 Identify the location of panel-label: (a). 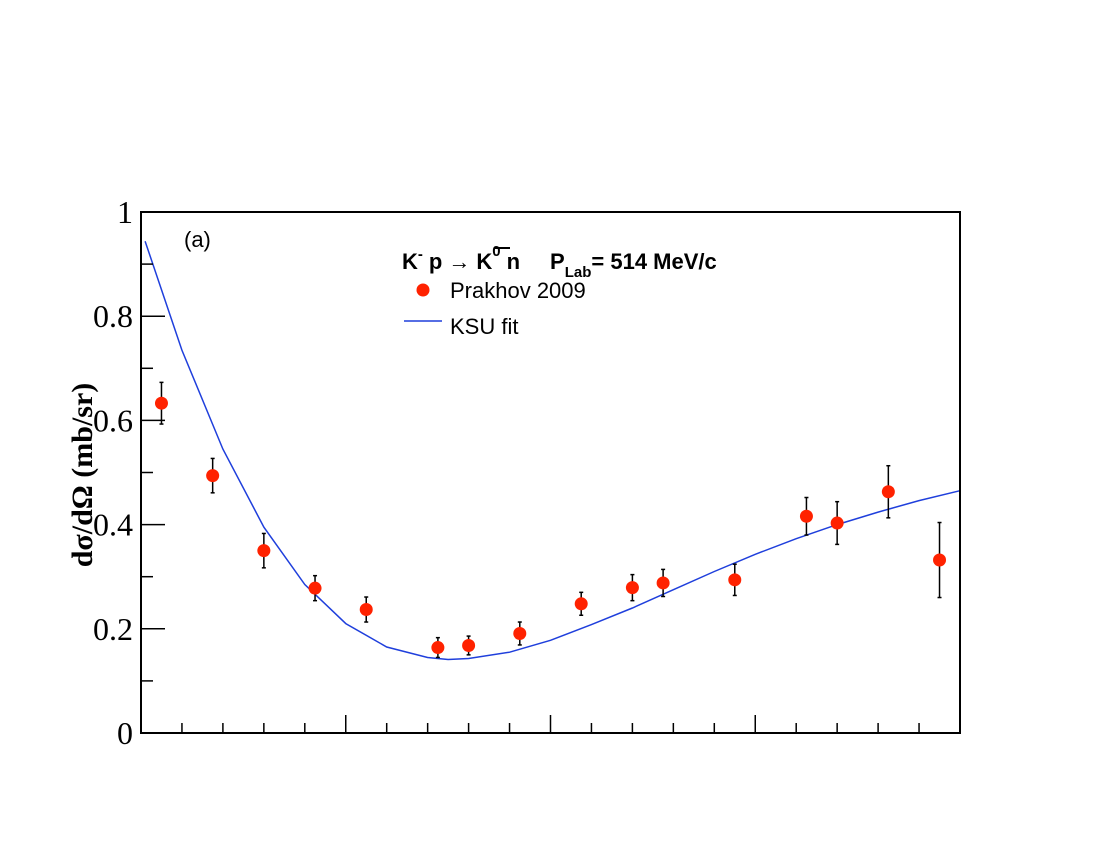
(197, 239).